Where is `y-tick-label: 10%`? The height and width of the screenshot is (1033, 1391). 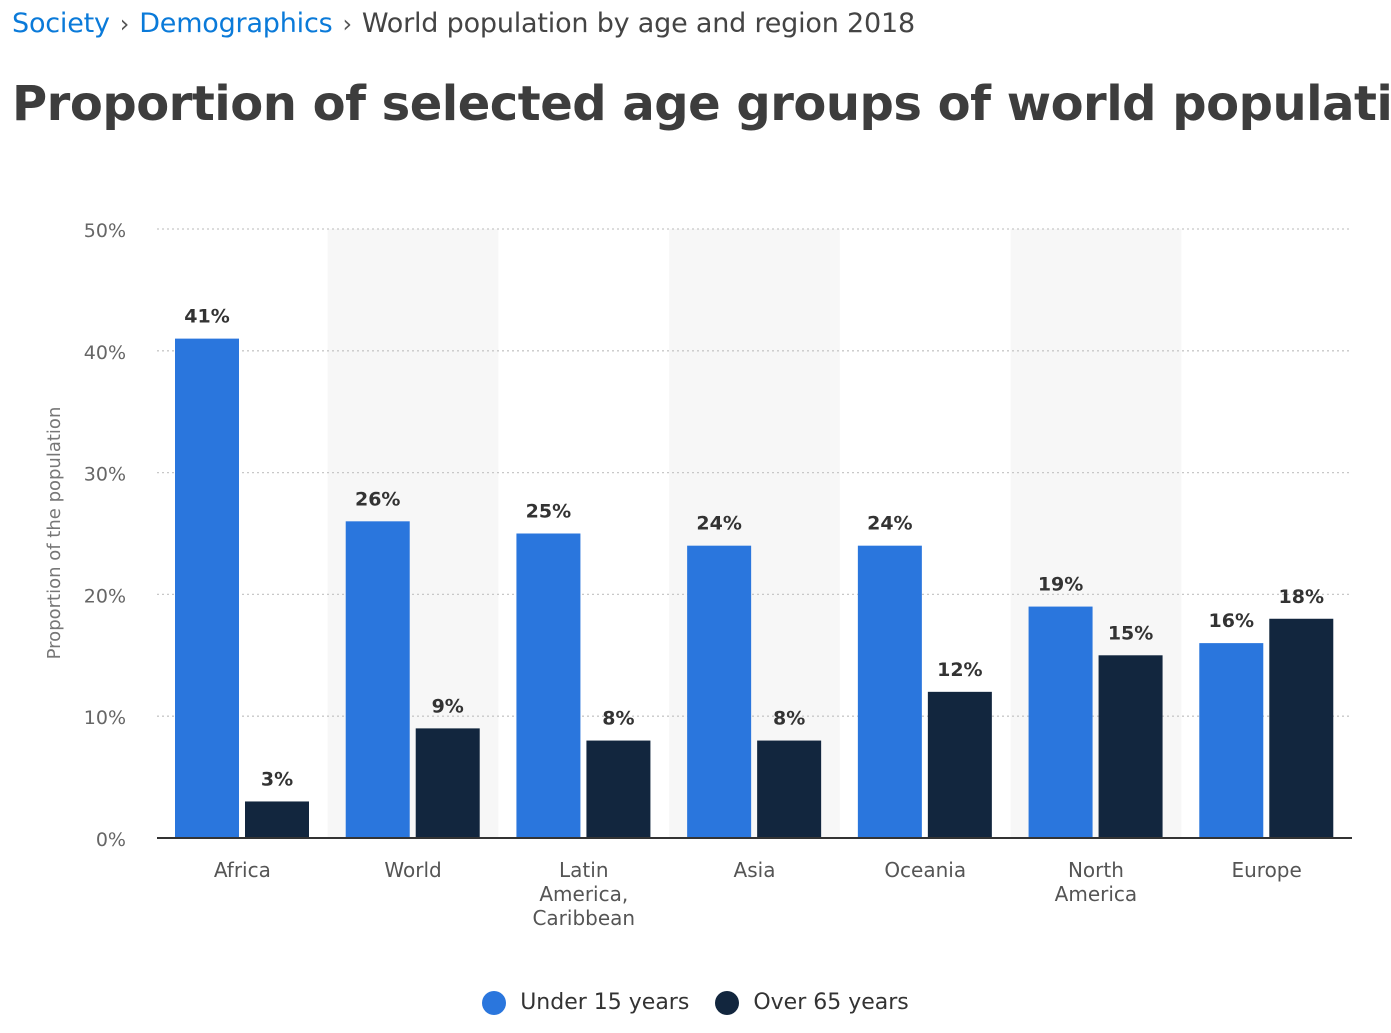 y-tick-label: 10% is located at coordinates (105, 718).